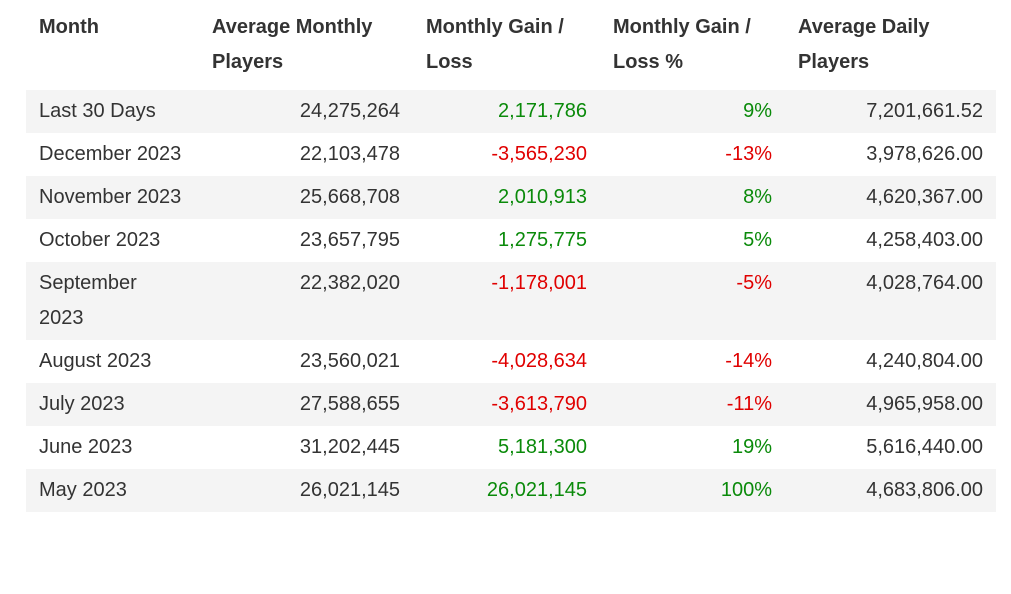 Image resolution: width=1011 pixels, height=594 pixels. Describe the element at coordinates (539, 154) in the screenshot. I see `gain-loss-cell: -3,565,230` at that location.